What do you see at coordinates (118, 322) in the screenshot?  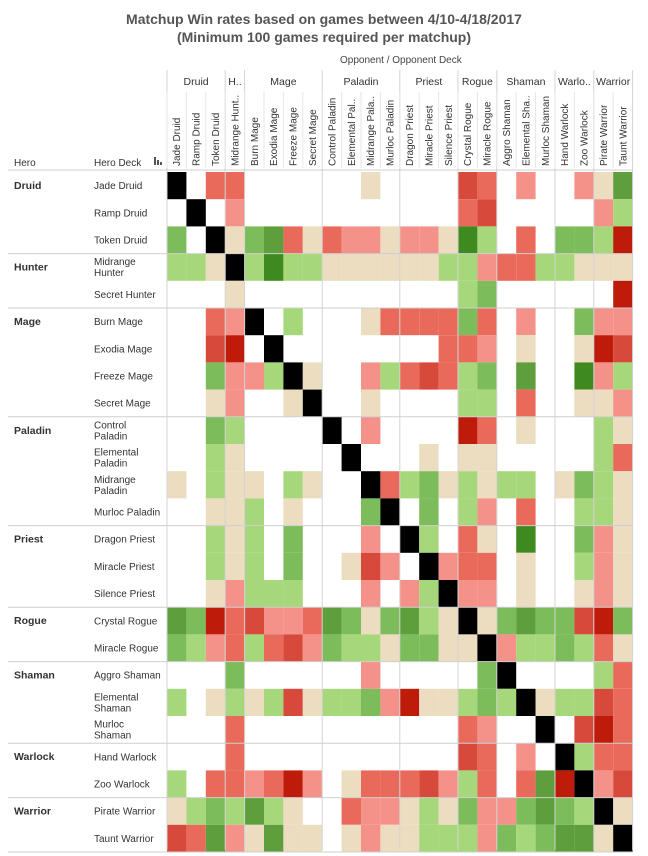 I see `row-deck-label: Burn Mage` at bounding box center [118, 322].